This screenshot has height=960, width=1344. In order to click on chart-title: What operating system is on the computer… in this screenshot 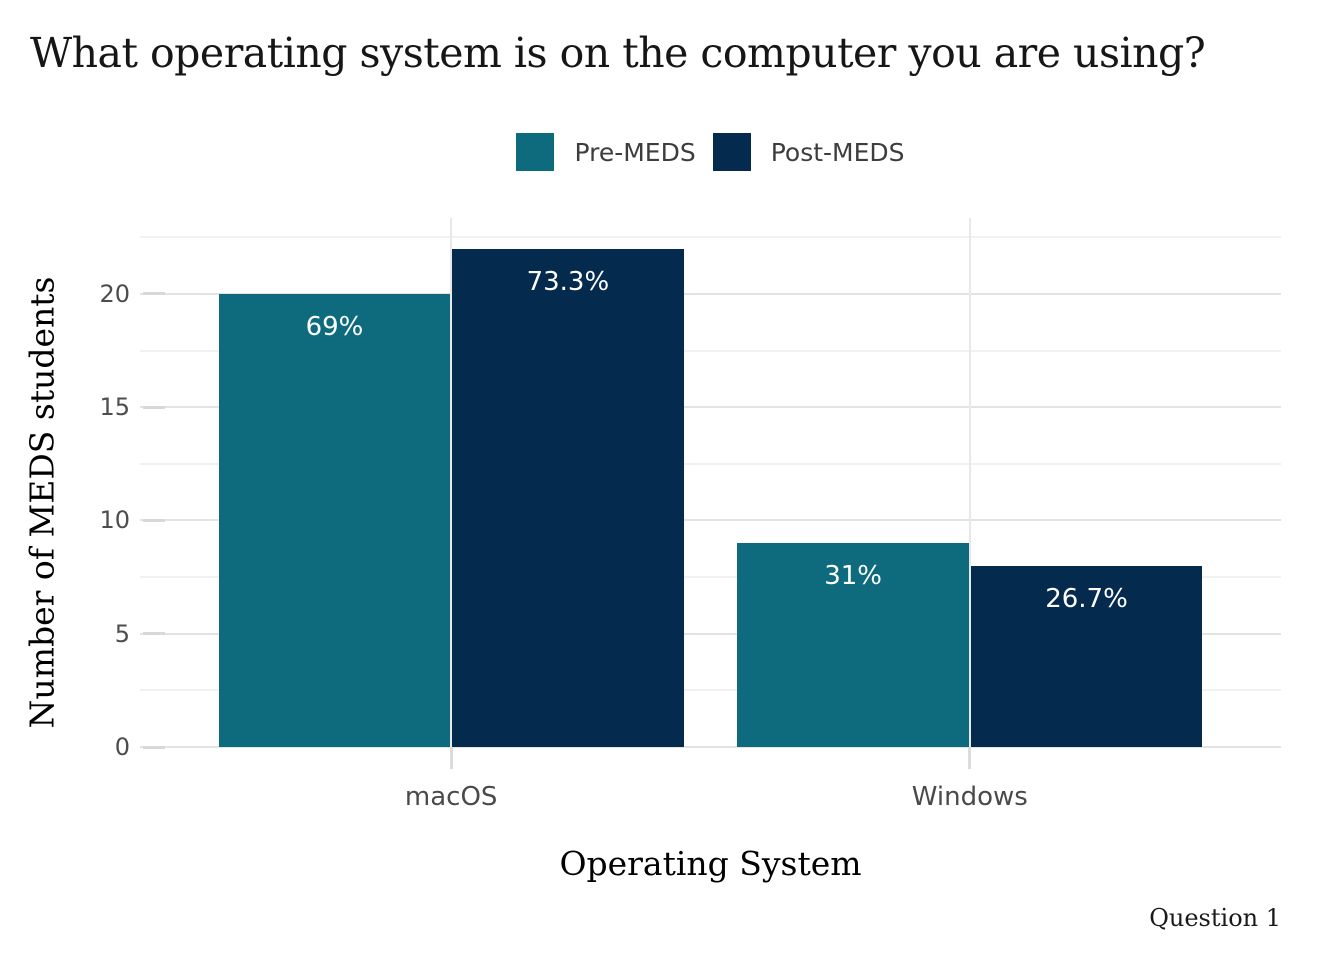, I will do `click(618, 53)`.